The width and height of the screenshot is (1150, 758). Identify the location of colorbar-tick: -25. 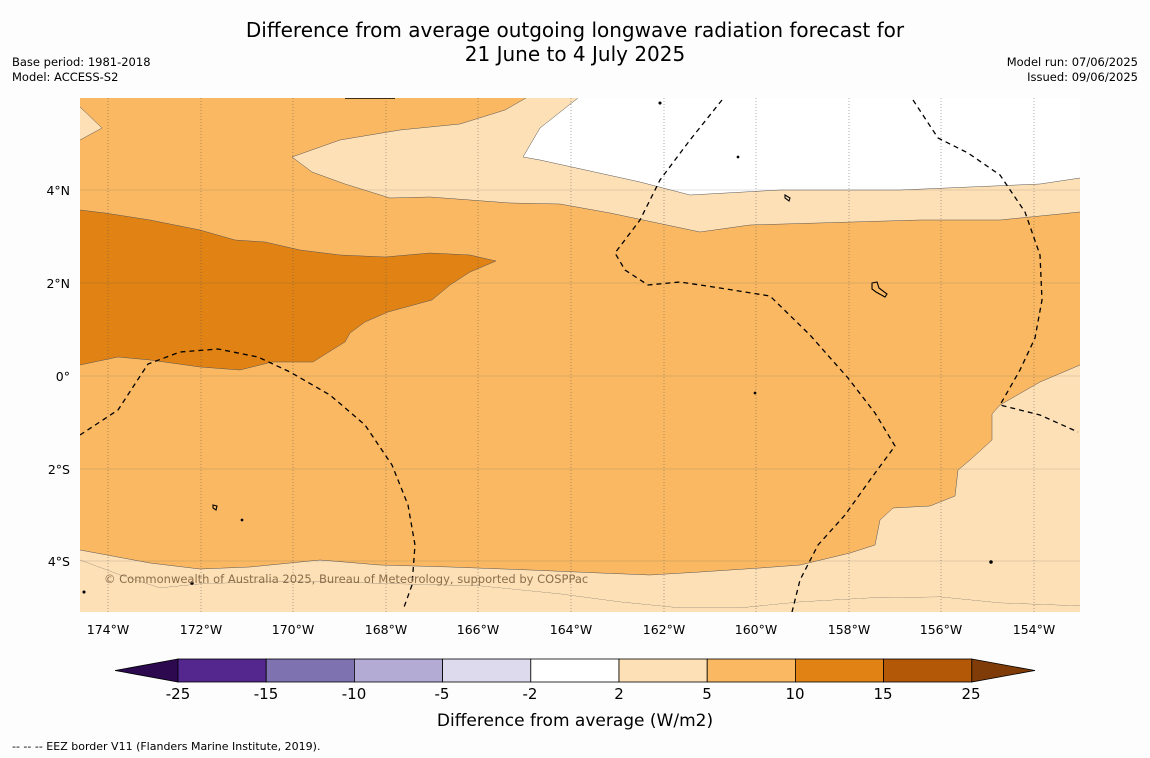
(178, 694).